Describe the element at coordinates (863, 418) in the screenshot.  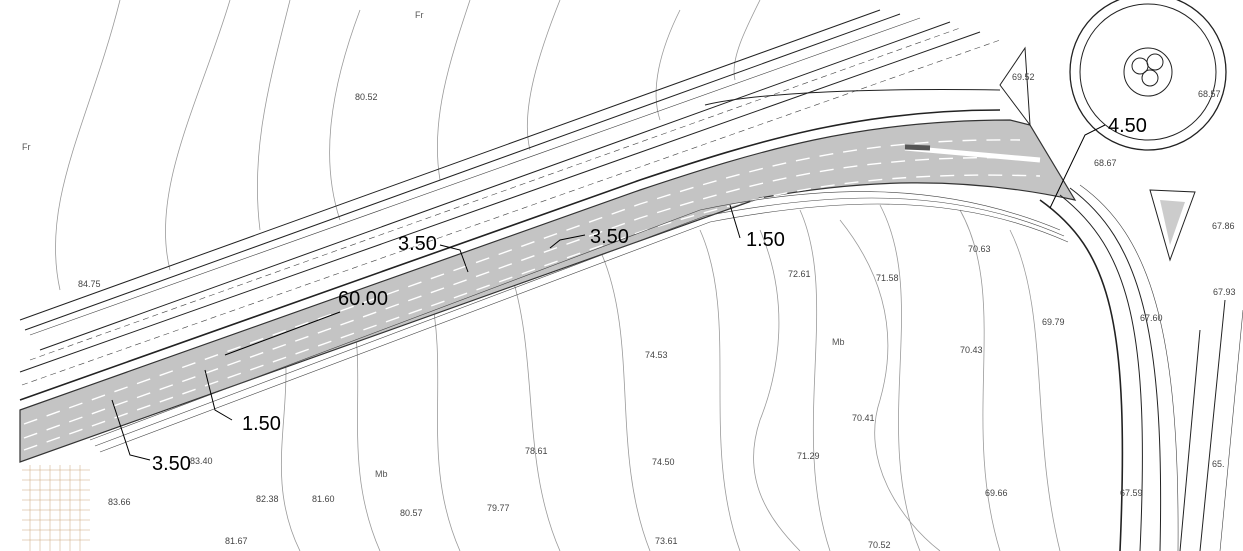
I see `elevation-label: 70.41` at that location.